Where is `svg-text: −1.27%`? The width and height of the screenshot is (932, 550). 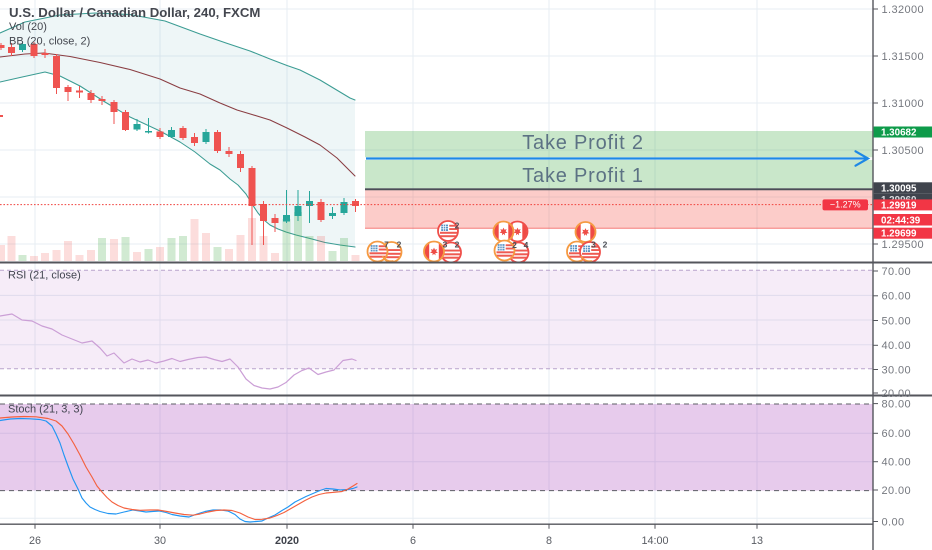 svg-text: −1.27% is located at coordinates (845, 204).